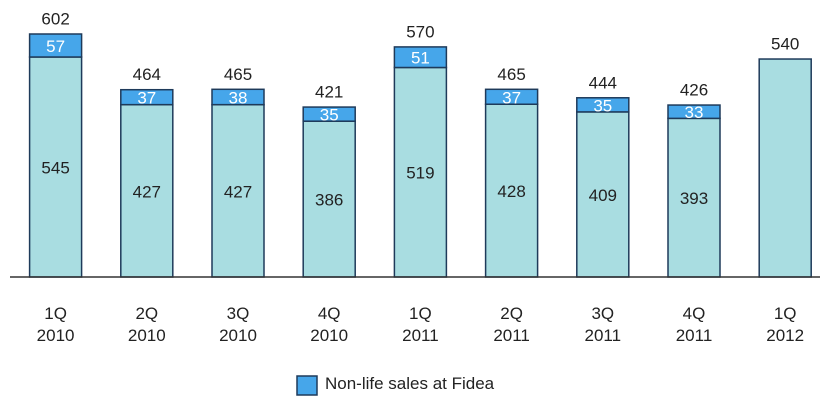 The width and height of the screenshot is (820, 401). Describe the element at coordinates (55, 324) in the screenshot. I see `x-tick-label: 1Q 2010` at that location.